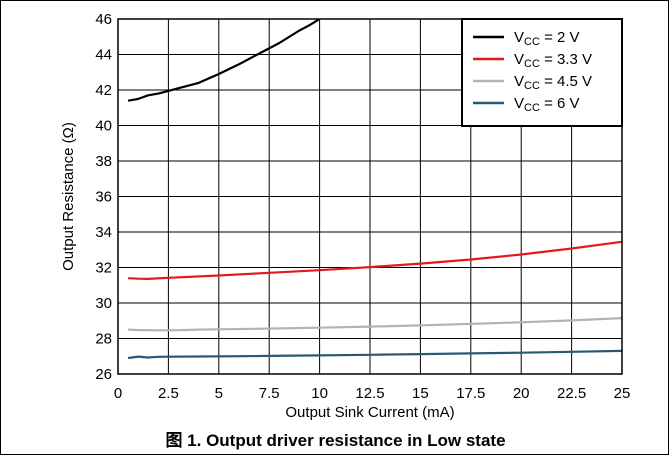  What do you see at coordinates (103, 339) in the screenshot?
I see `y-tick-label: 28` at bounding box center [103, 339].